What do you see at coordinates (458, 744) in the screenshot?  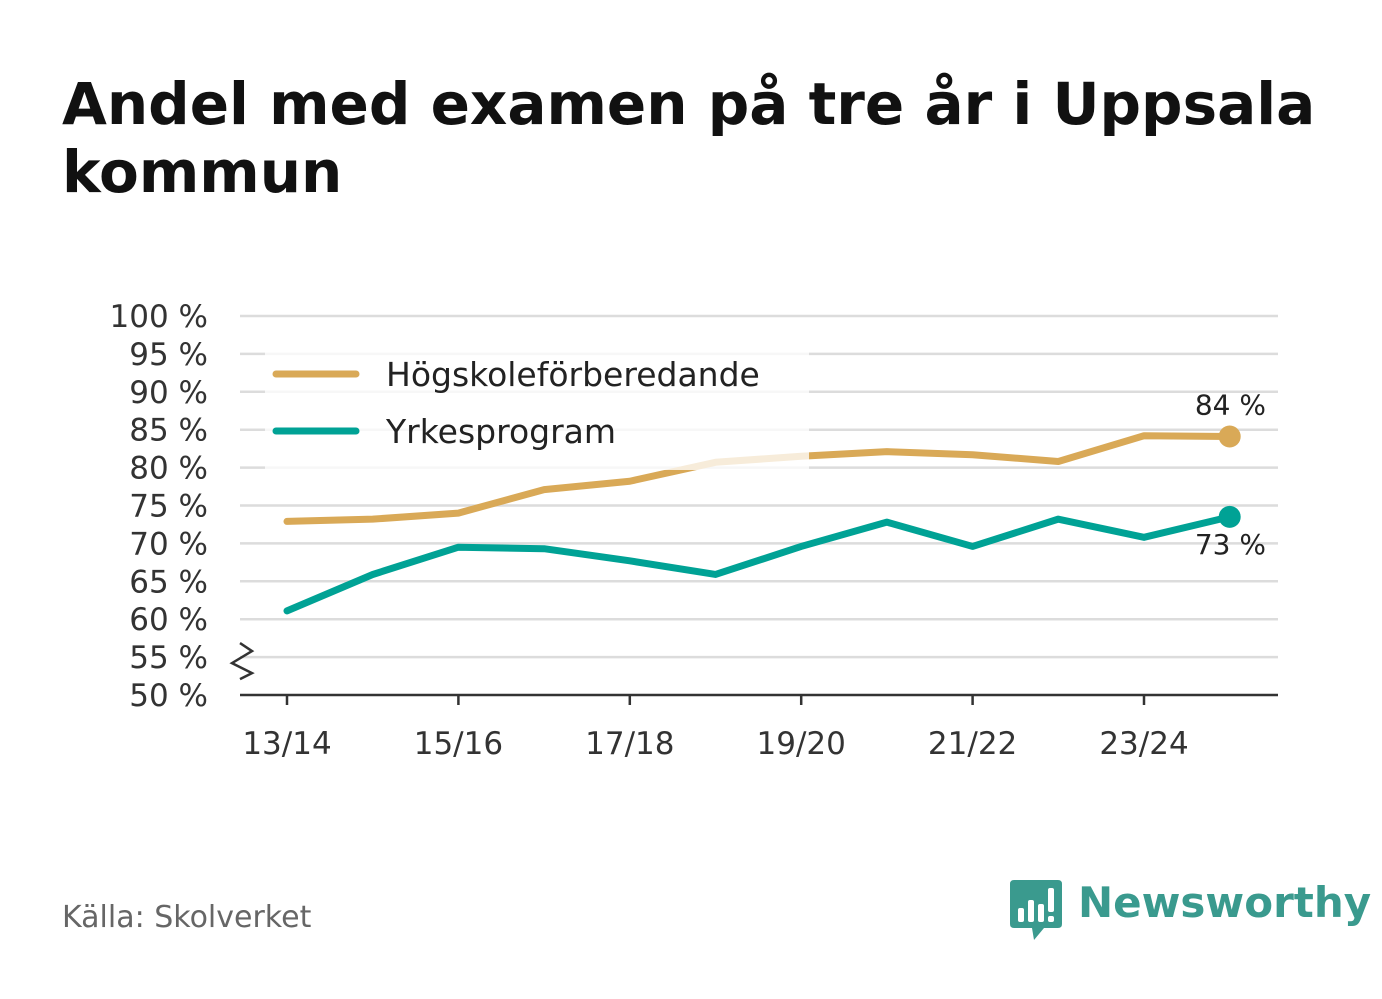 I see `x-tick-label: 15/16` at bounding box center [458, 744].